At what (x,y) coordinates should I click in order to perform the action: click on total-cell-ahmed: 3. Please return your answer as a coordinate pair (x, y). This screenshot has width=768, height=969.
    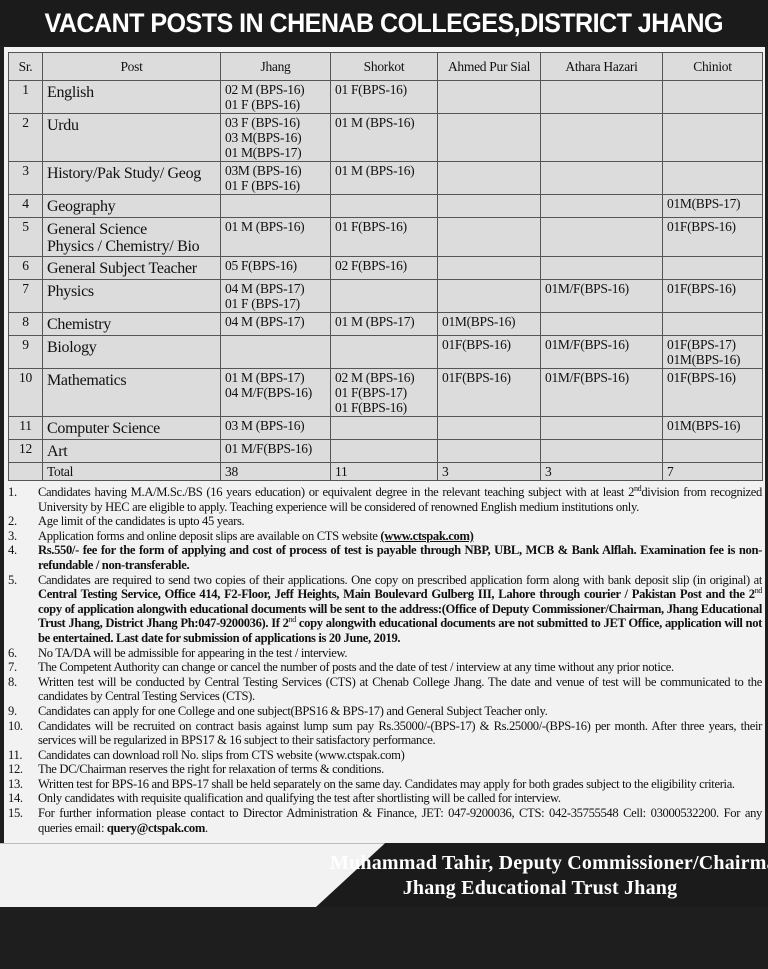
    Looking at the image, I should click on (489, 471).